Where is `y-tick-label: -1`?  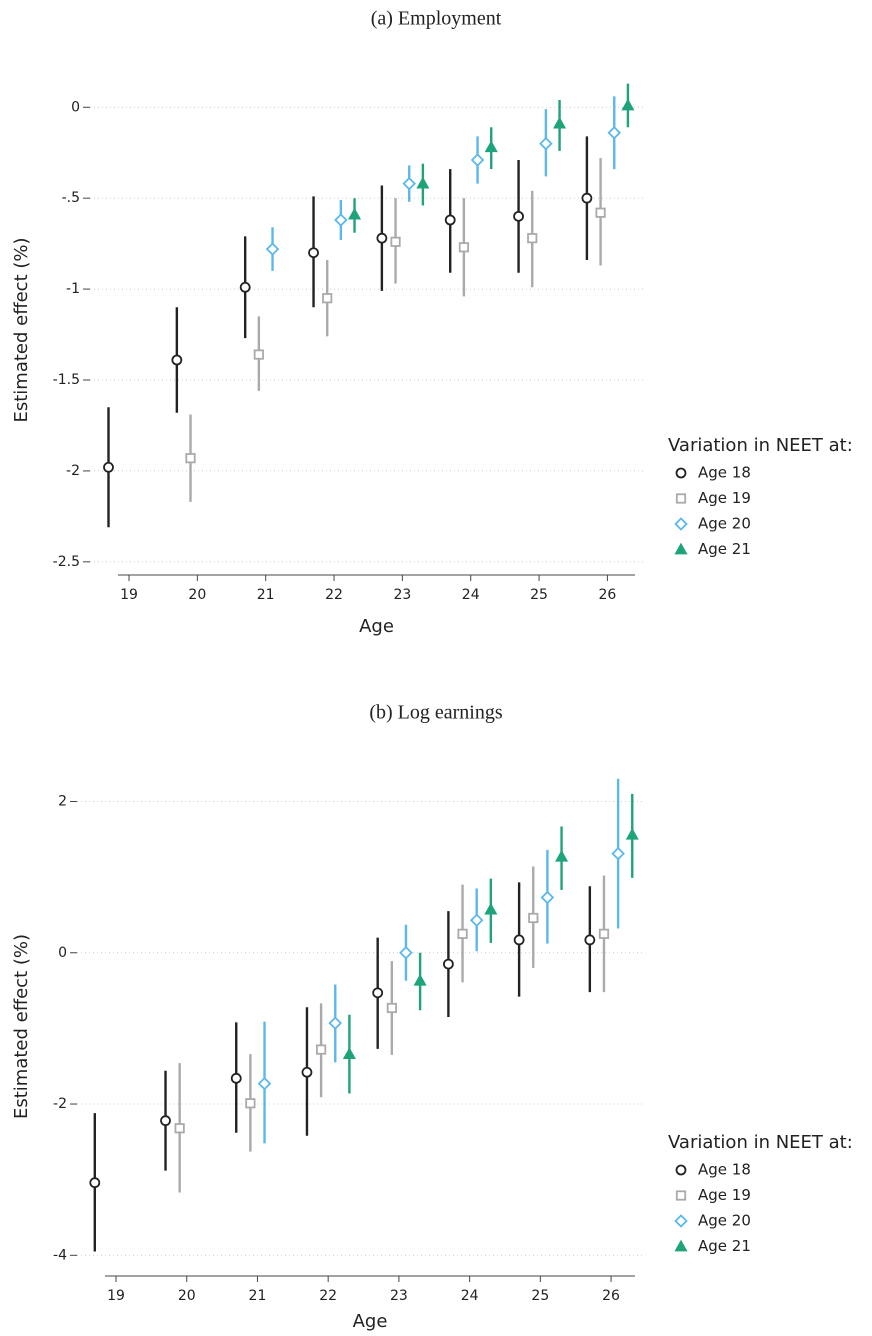
y-tick-label: -1 is located at coordinates (73, 289).